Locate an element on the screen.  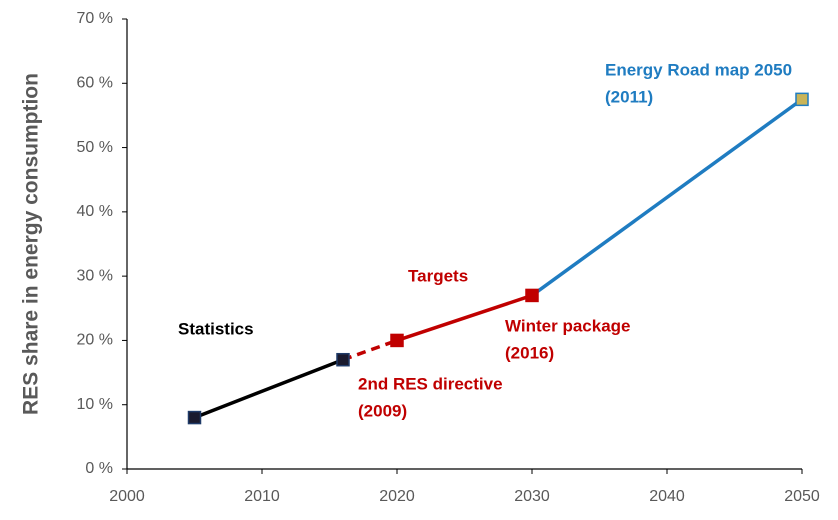
y-tick-label: 0 % is located at coordinates (99, 468).